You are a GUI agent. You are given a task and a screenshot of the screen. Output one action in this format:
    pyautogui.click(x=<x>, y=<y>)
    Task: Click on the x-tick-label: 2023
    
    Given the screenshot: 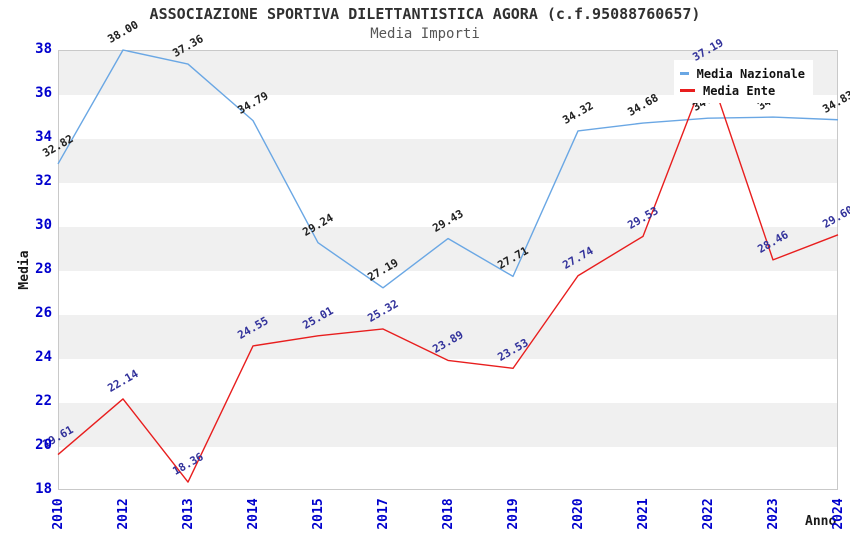 What is the action you would take?
    pyautogui.click(x=773, y=514)
    